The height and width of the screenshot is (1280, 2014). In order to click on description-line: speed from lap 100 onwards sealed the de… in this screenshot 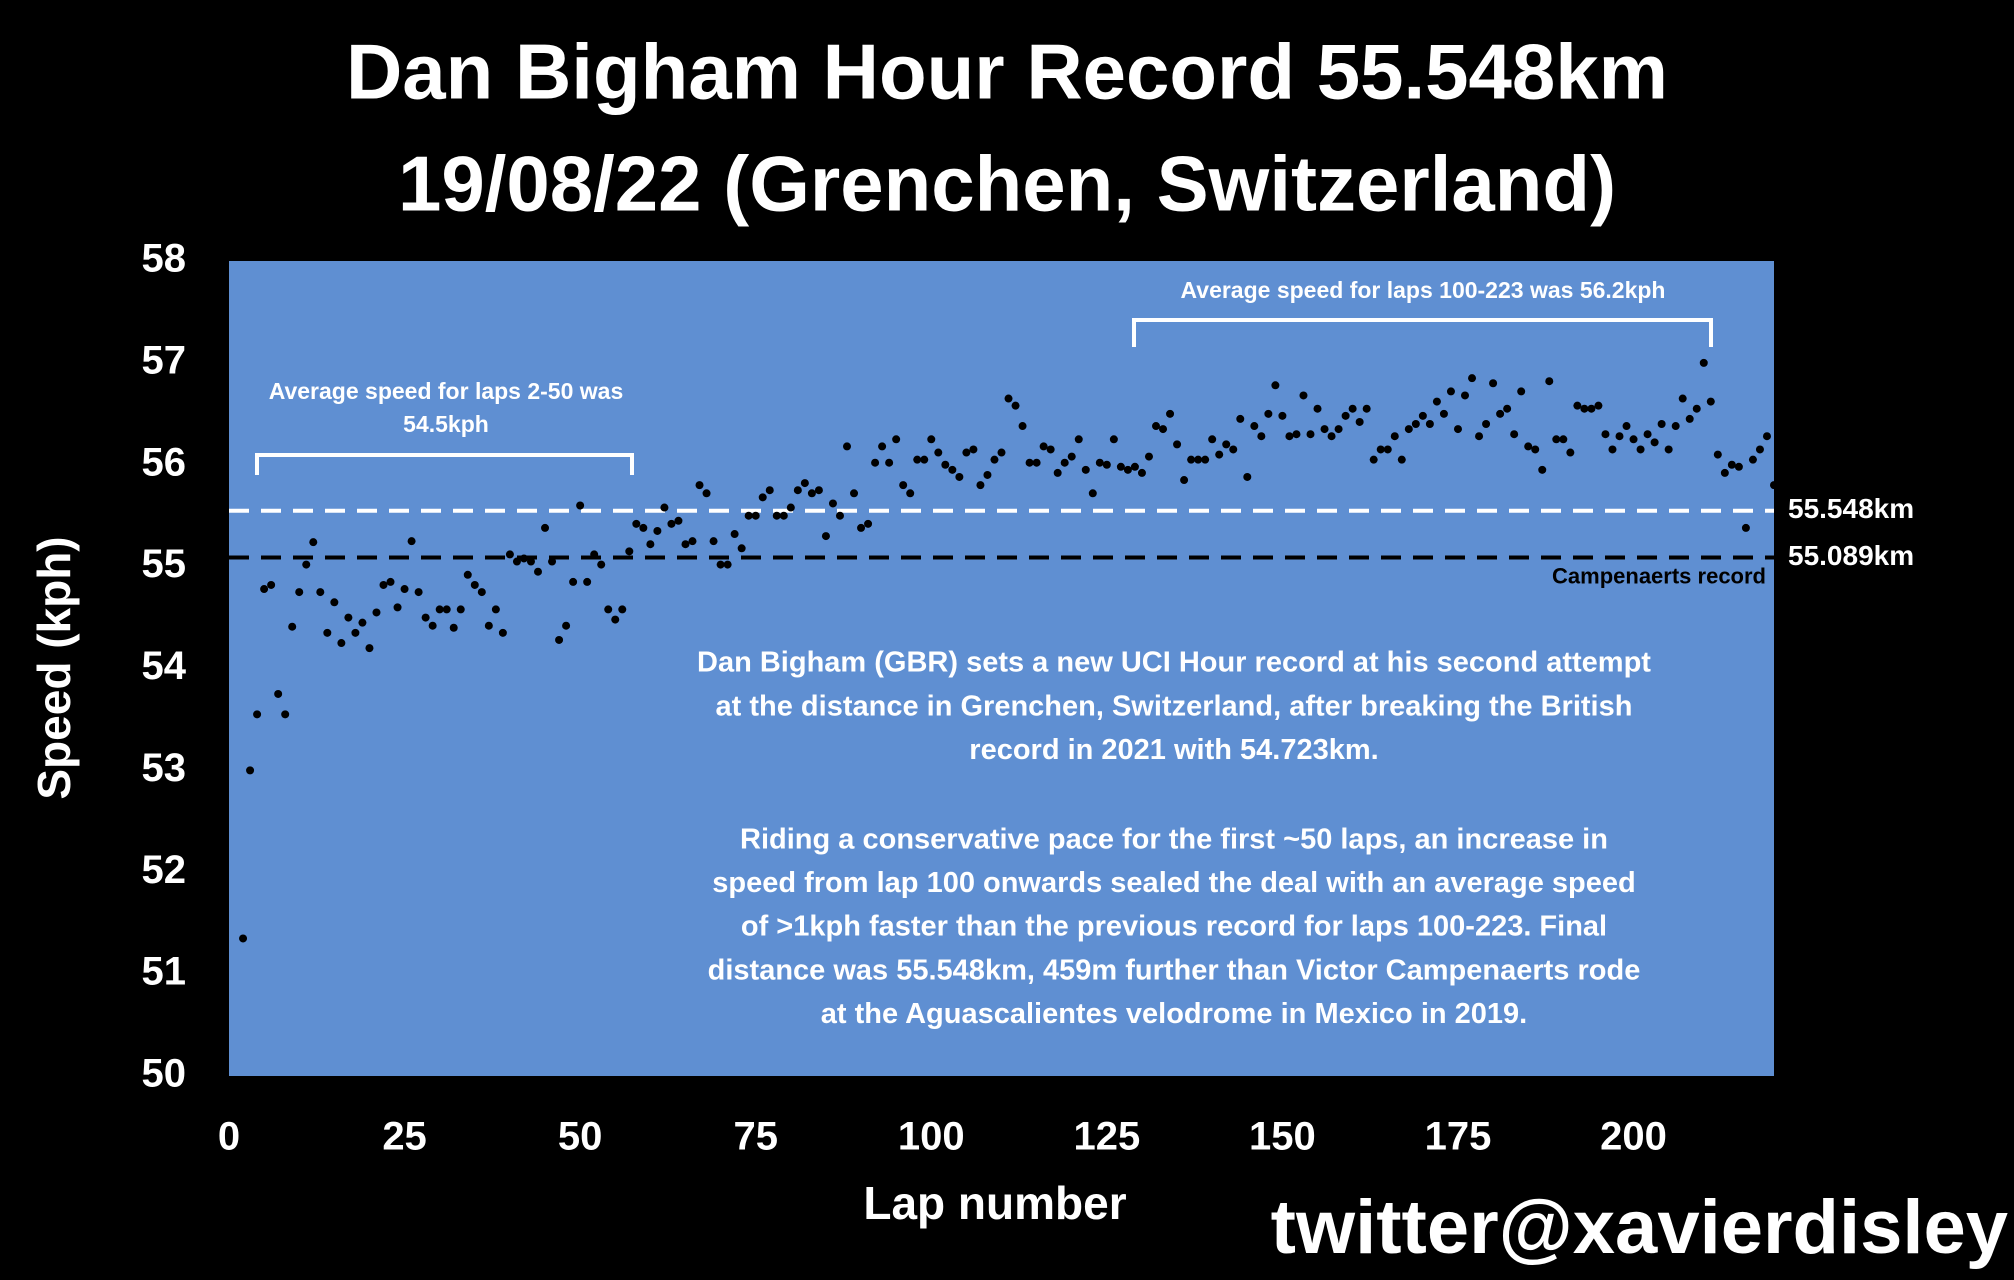, I will do `click(1174, 883)`.